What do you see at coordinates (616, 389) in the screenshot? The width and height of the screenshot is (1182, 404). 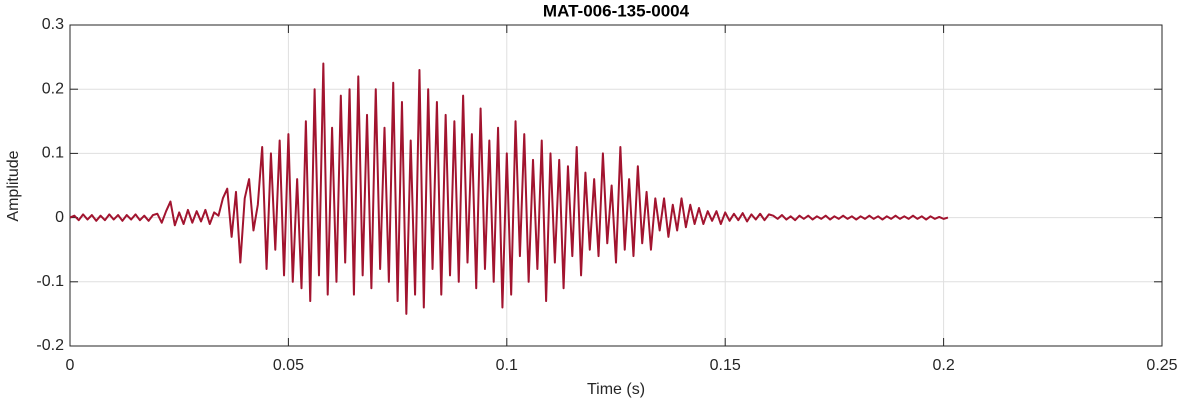 I see `x-axis-label: Time (s)` at bounding box center [616, 389].